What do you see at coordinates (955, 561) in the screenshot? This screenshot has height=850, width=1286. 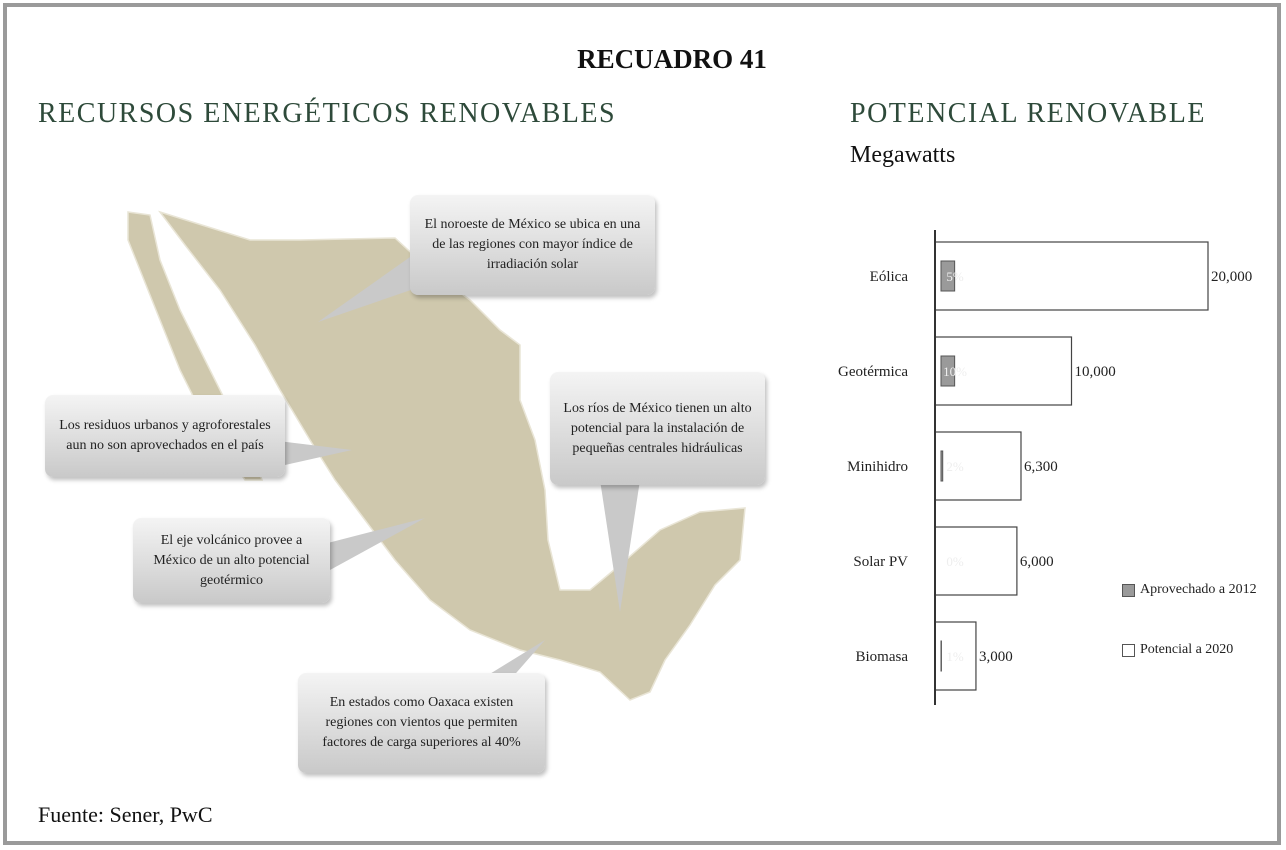 I see `value-label: 0%` at bounding box center [955, 561].